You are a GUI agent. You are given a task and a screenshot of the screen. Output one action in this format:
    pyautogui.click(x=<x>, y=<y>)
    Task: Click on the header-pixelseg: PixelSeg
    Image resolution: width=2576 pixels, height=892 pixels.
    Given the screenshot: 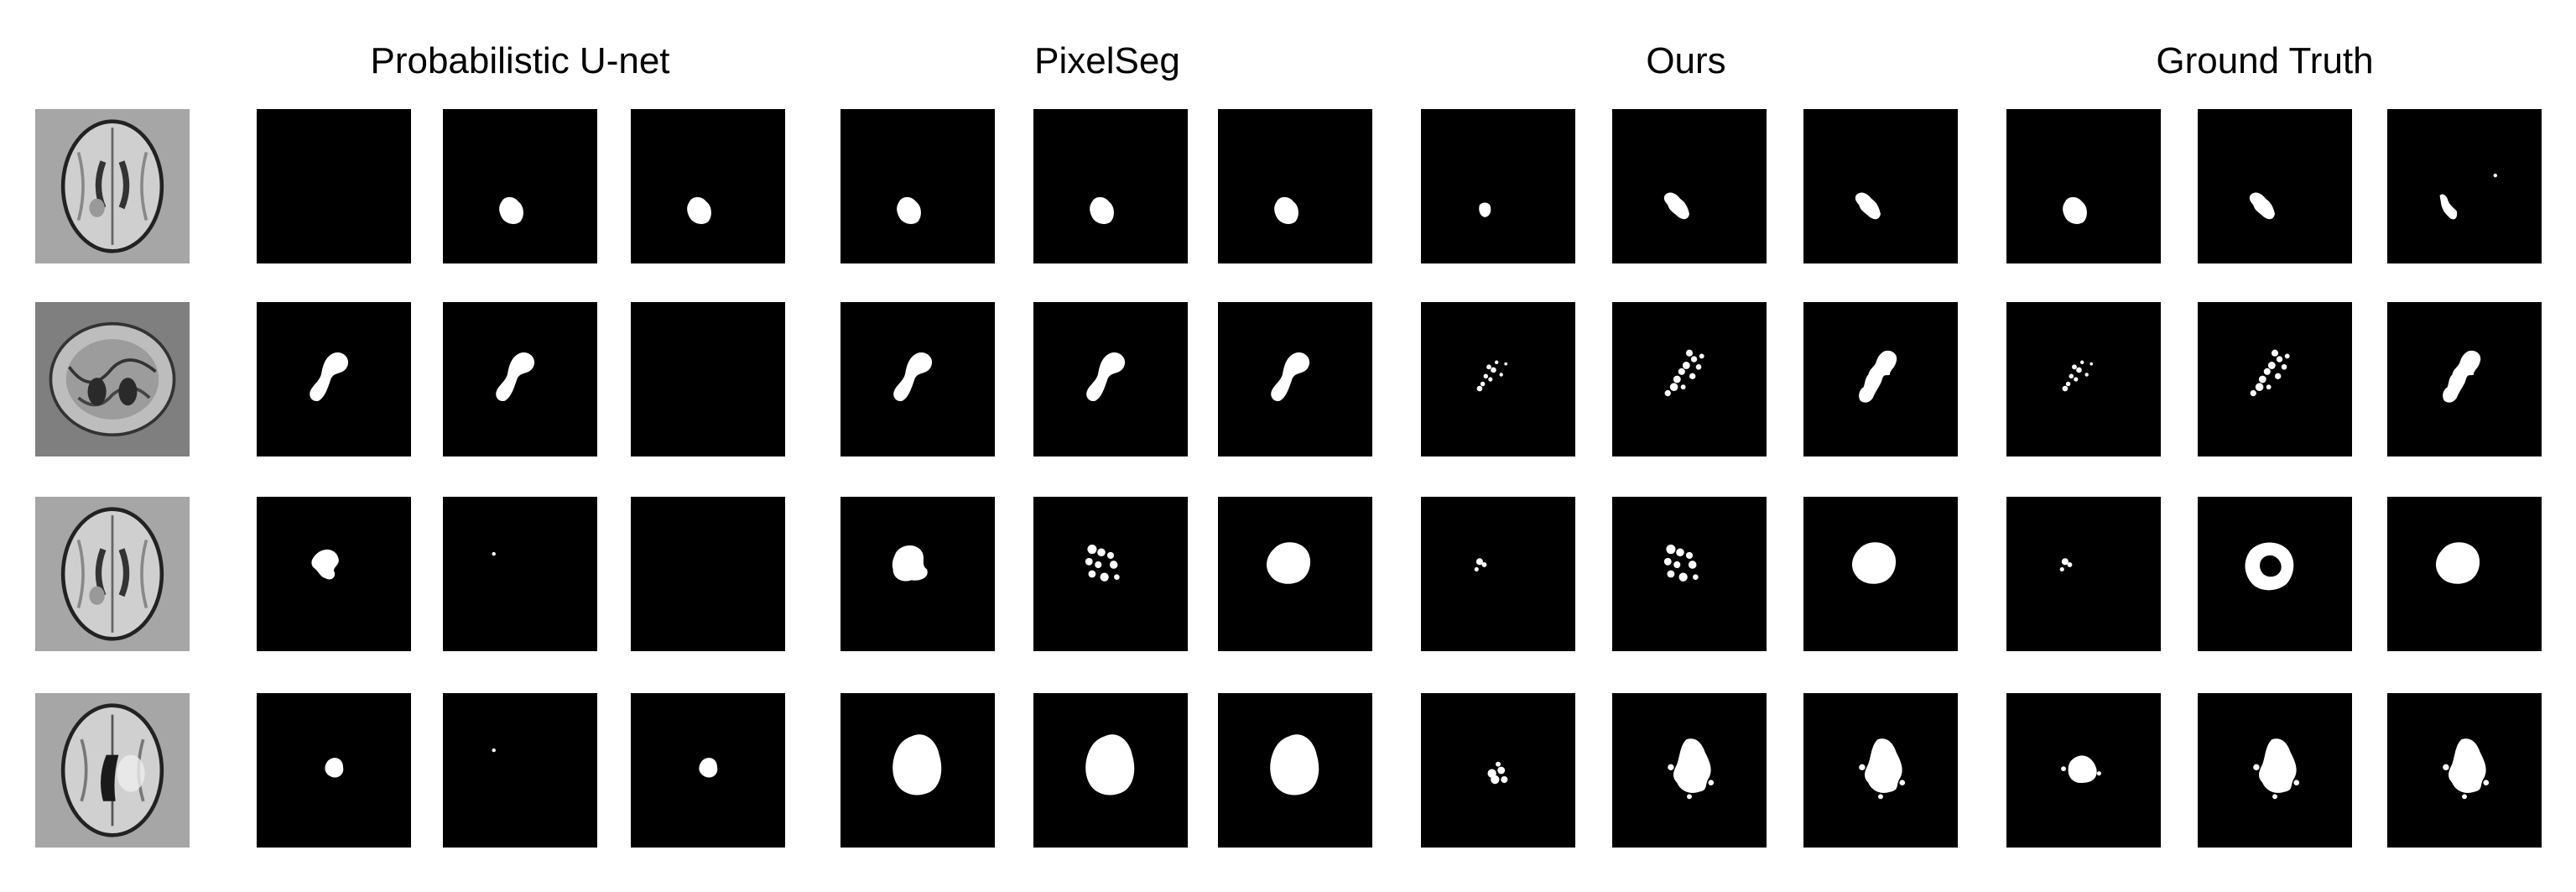 What is the action you would take?
    pyautogui.click(x=1107, y=60)
    